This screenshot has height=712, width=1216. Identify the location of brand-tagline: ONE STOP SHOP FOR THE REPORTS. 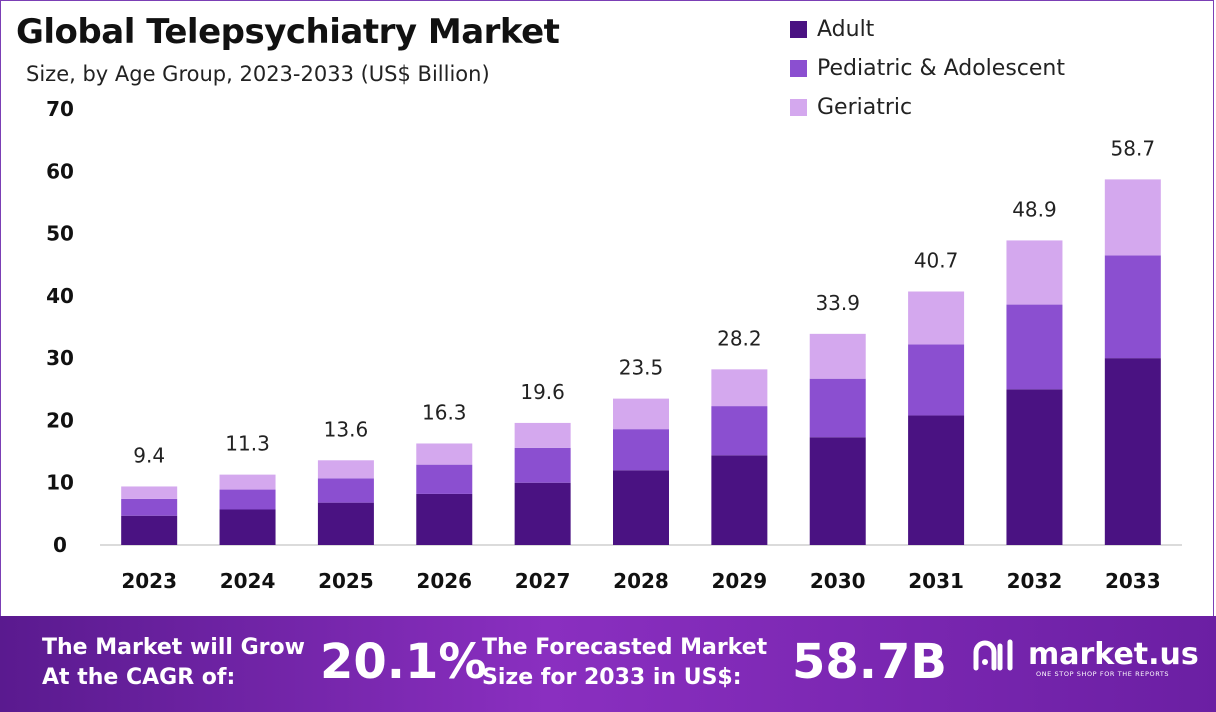
(1103, 674).